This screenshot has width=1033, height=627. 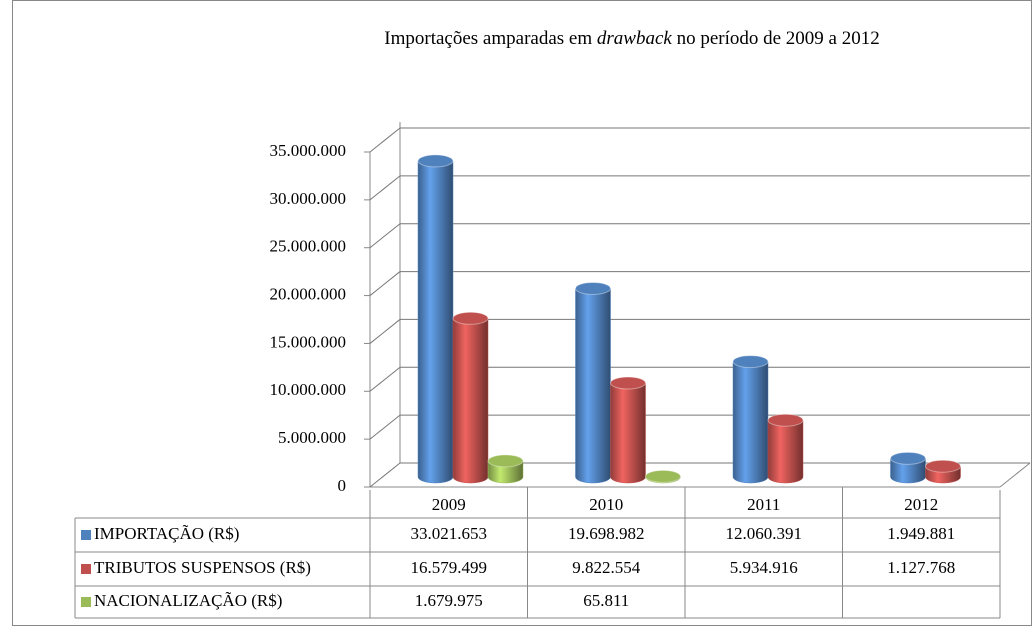 I want to click on table-value: 33.021.653, so click(x=449, y=533).